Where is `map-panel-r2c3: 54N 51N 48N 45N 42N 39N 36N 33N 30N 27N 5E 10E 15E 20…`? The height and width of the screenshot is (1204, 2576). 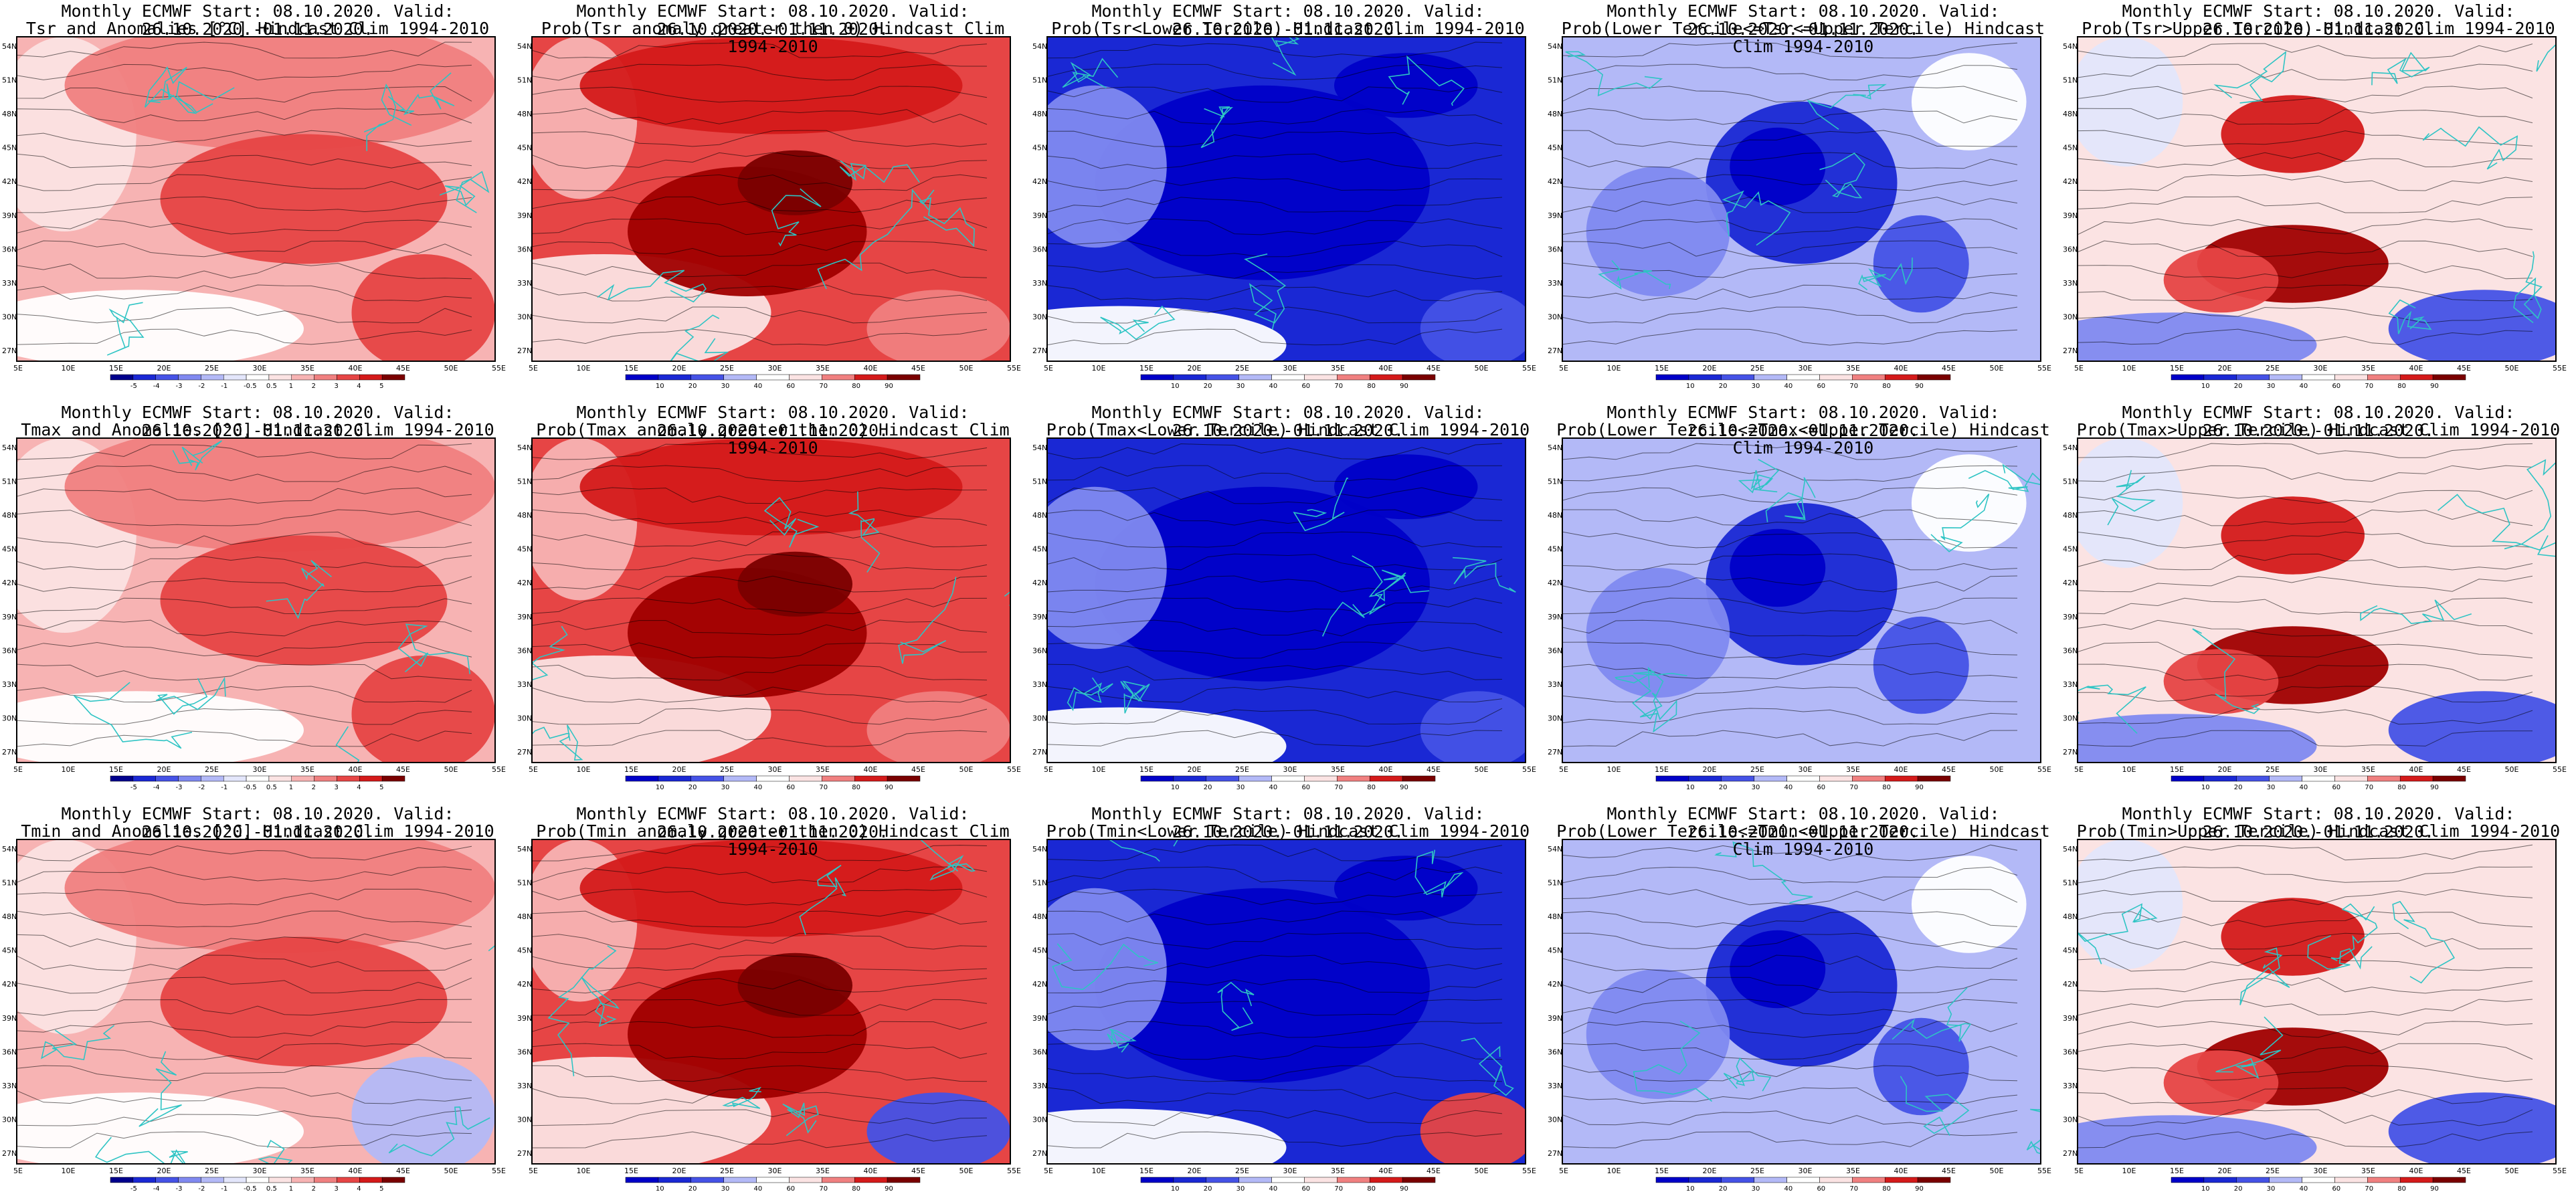 map-panel-r2c3: 54N 51N 48N 45N 42N 39N 36N 33N 30N 27N 5E 10E 15E 20… is located at coordinates (1288, 602).